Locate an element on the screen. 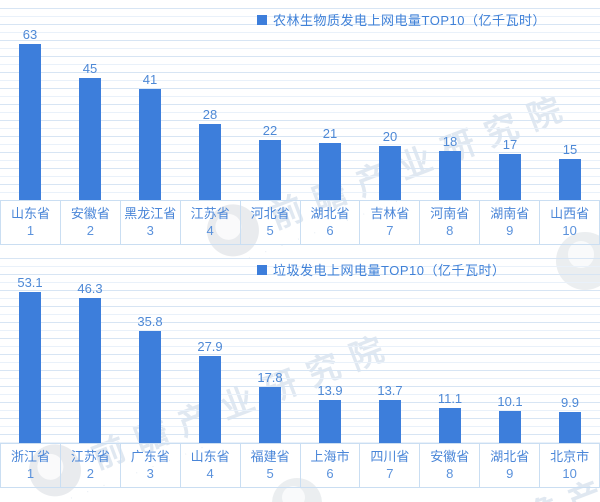 The image size is (600, 502). bar-column: 13.9 is located at coordinates (330, 359).